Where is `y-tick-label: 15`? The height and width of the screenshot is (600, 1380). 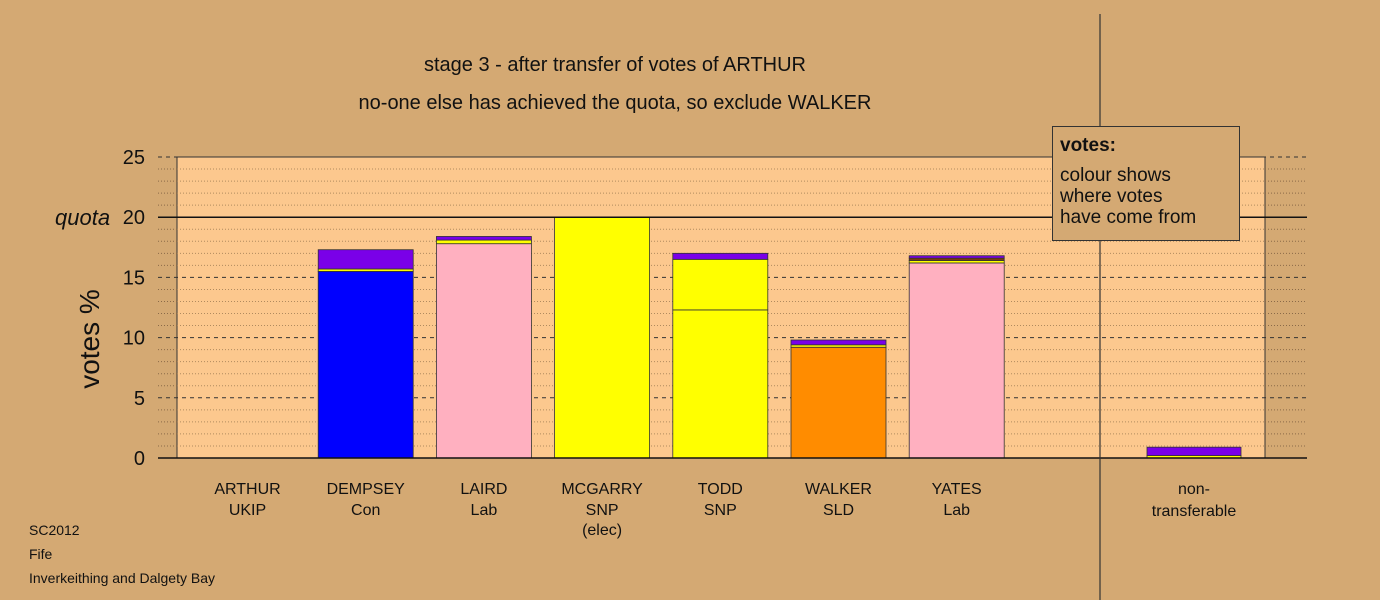
y-tick-label: 15 is located at coordinates (134, 278).